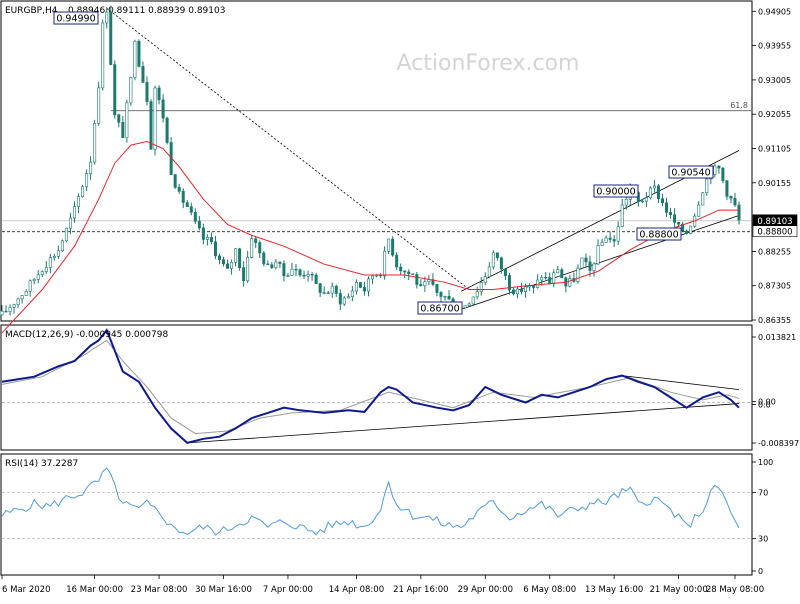  What do you see at coordinates (774, 46) in the screenshot?
I see `price-y-tick-label: 0.93955` at bounding box center [774, 46].